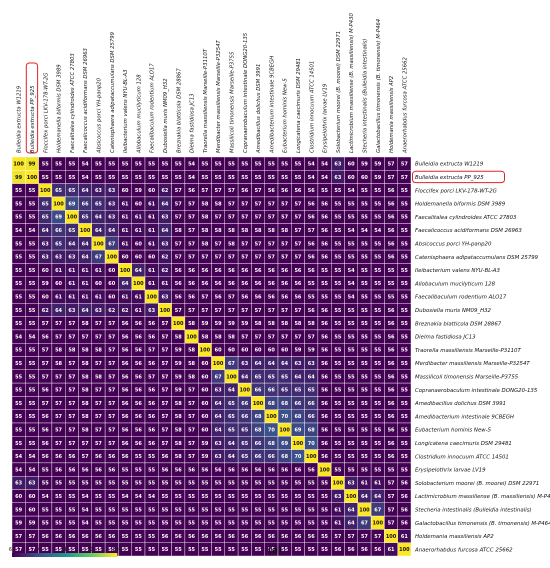  What do you see at coordinates (258, 391) in the screenshot?
I see `cell-value-label: 66` at bounding box center [258, 391].